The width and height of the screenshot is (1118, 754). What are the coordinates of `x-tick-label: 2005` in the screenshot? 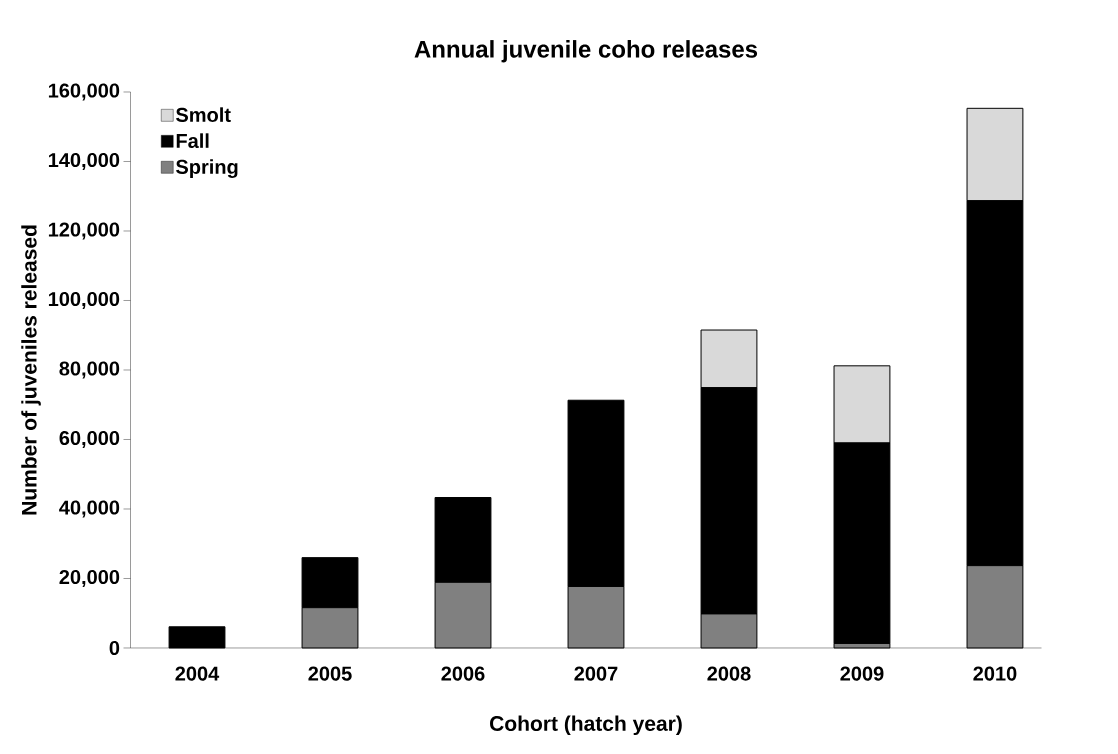 It's located at (330, 673).